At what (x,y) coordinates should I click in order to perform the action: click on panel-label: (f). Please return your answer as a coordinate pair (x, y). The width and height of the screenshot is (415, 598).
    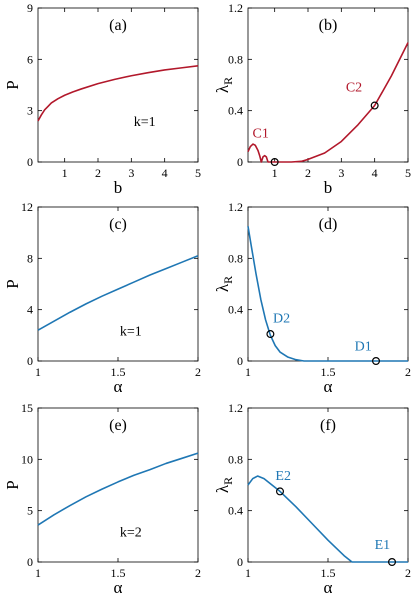
    Looking at the image, I should click on (328, 425).